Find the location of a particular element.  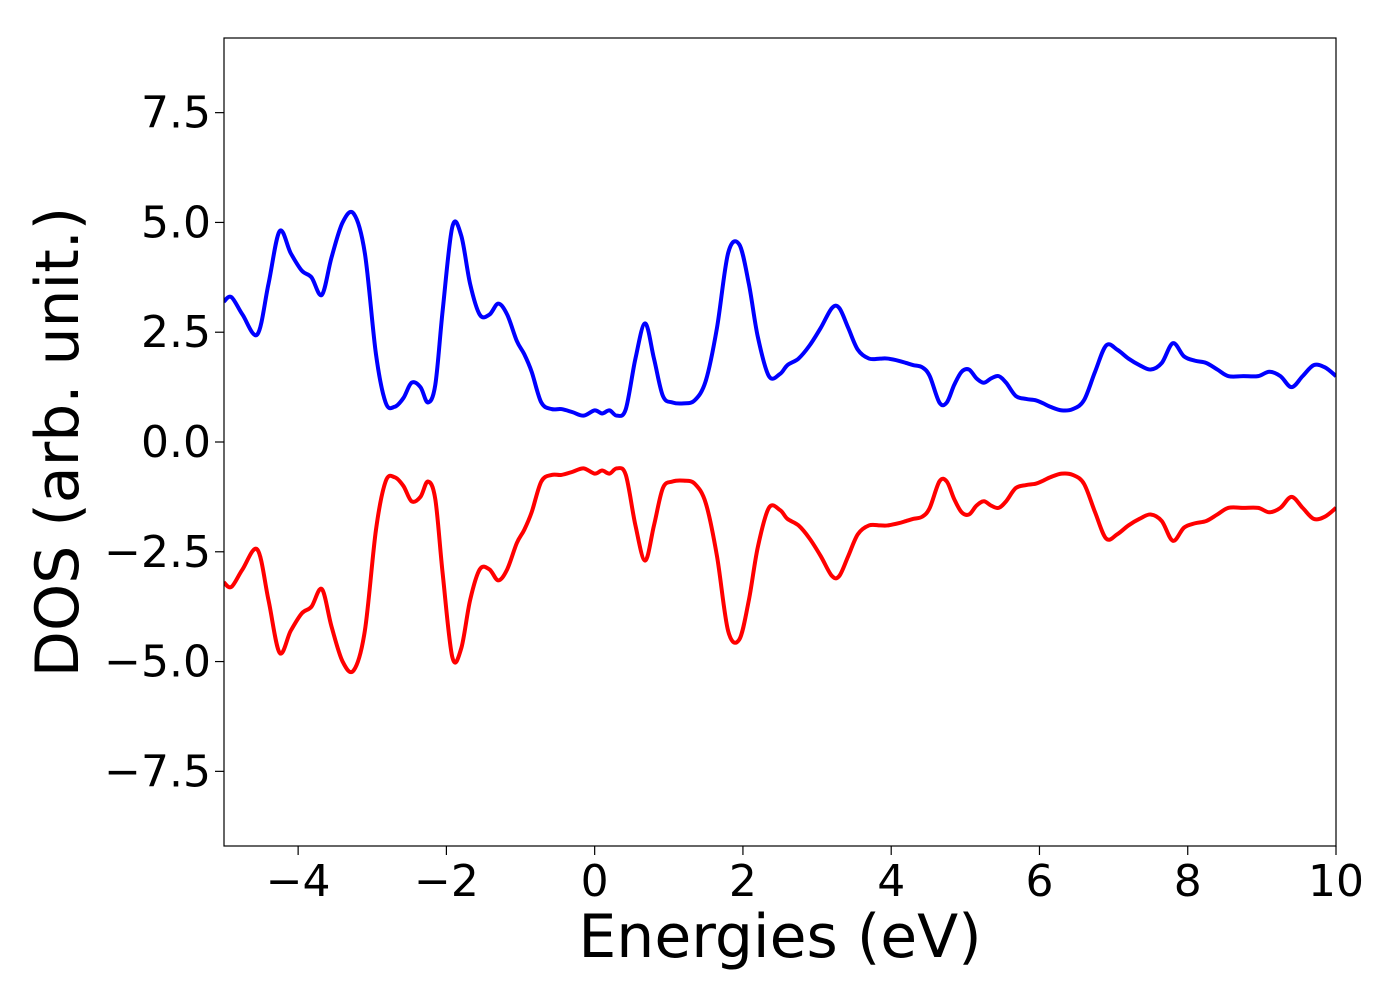

x-tick-label: 6 is located at coordinates (1039, 881).